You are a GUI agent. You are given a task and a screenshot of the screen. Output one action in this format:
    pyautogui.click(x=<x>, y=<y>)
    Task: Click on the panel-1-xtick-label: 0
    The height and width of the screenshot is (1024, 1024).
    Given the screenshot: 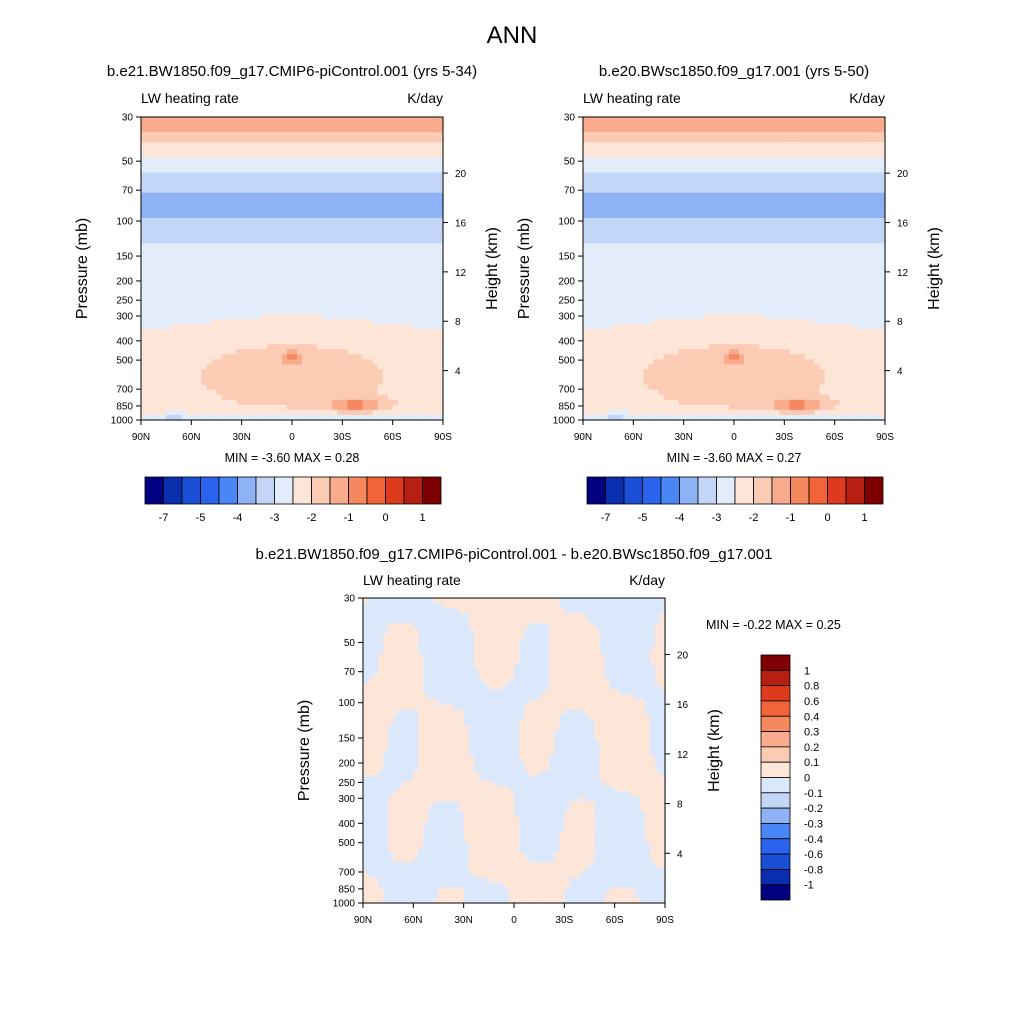 What is the action you would take?
    pyautogui.click(x=292, y=437)
    